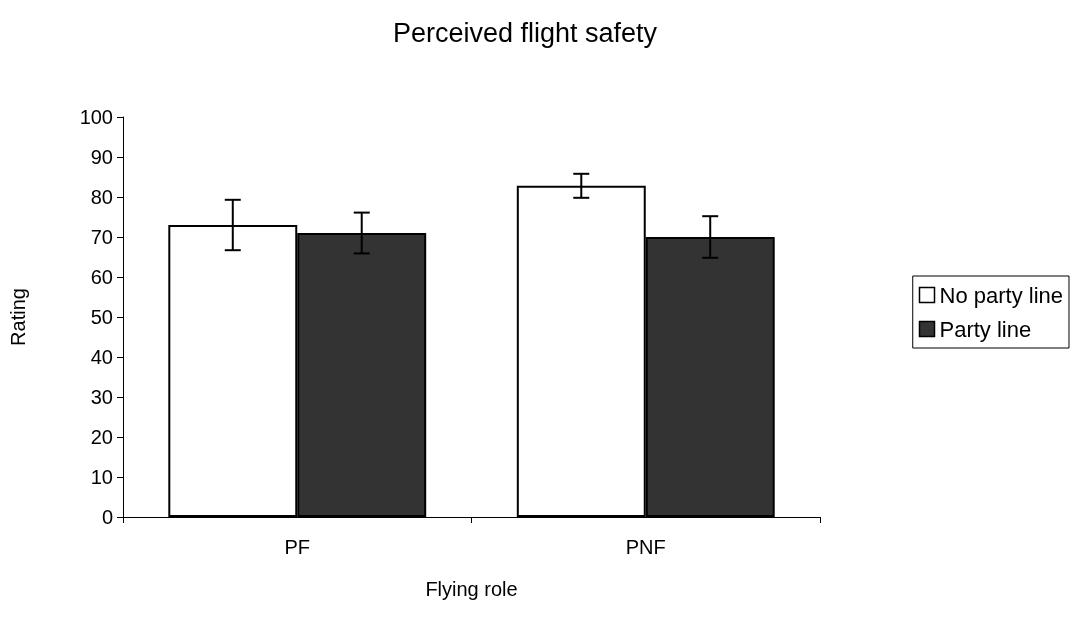 This screenshot has height=624, width=1071. Describe the element at coordinates (985, 329) in the screenshot. I see `legend-label: Party line` at that location.